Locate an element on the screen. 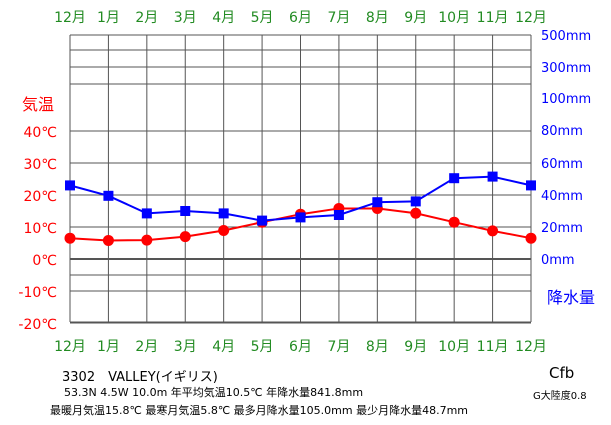  bottom-month-label: 6月 is located at coordinates (300, 347).